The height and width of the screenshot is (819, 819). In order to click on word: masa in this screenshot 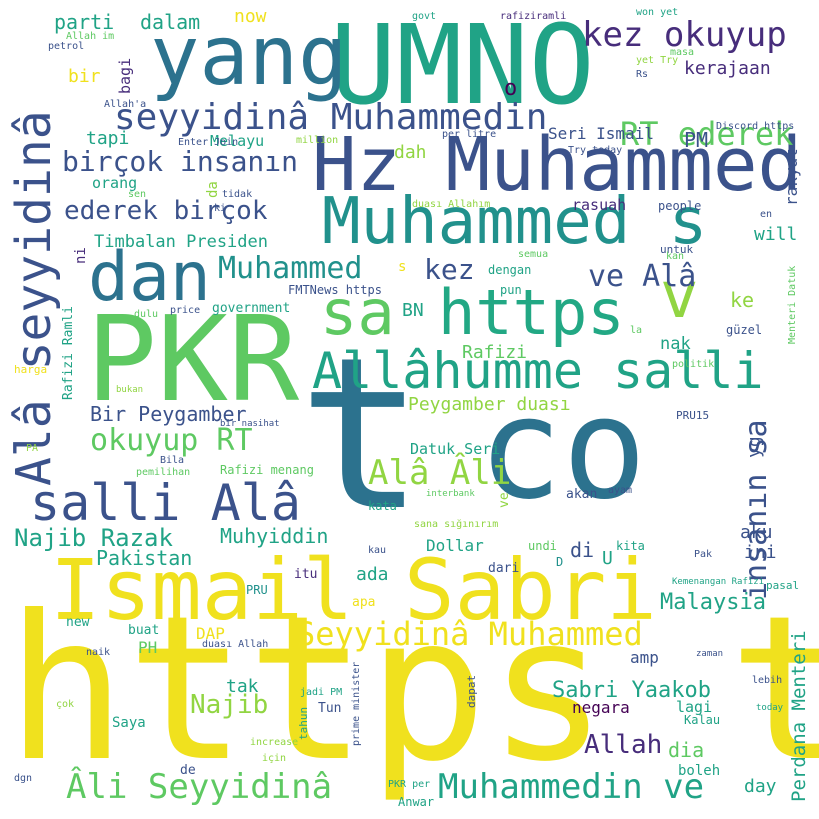, I will do `click(682, 52)`.